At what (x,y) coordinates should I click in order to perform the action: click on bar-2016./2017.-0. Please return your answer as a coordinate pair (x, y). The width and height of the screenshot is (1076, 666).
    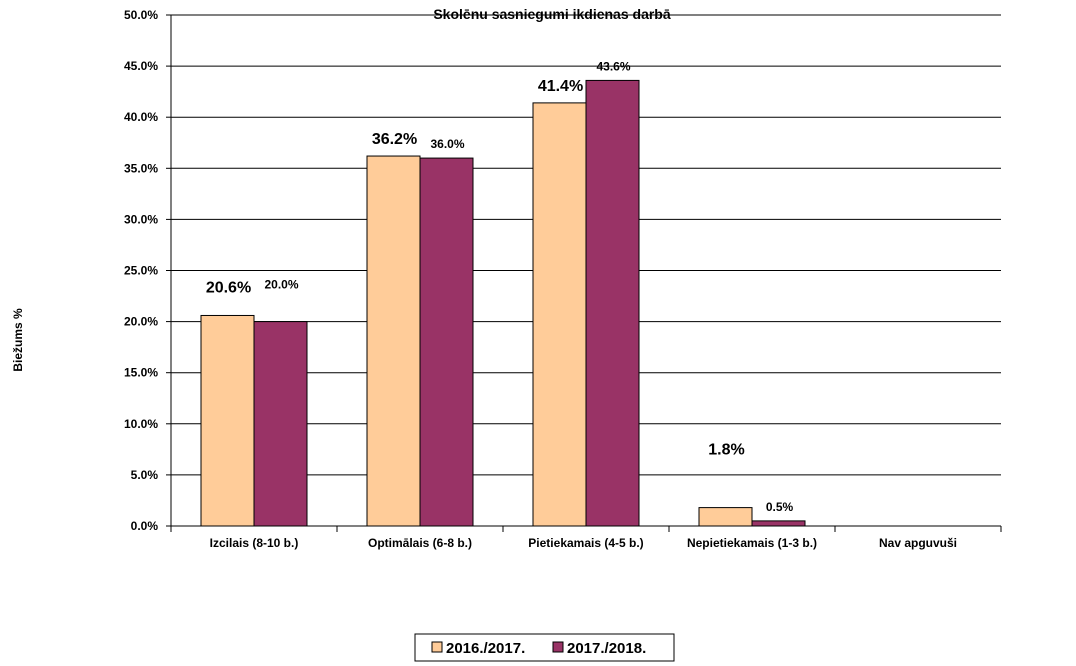
    Looking at the image, I should click on (227, 420).